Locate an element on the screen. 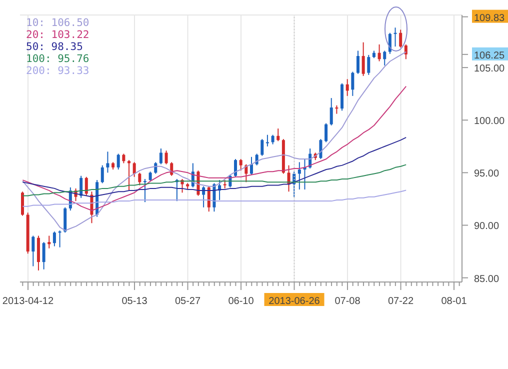 The image size is (508, 369). x-tick-label: 2013-06-26 is located at coordinates (294, 301).